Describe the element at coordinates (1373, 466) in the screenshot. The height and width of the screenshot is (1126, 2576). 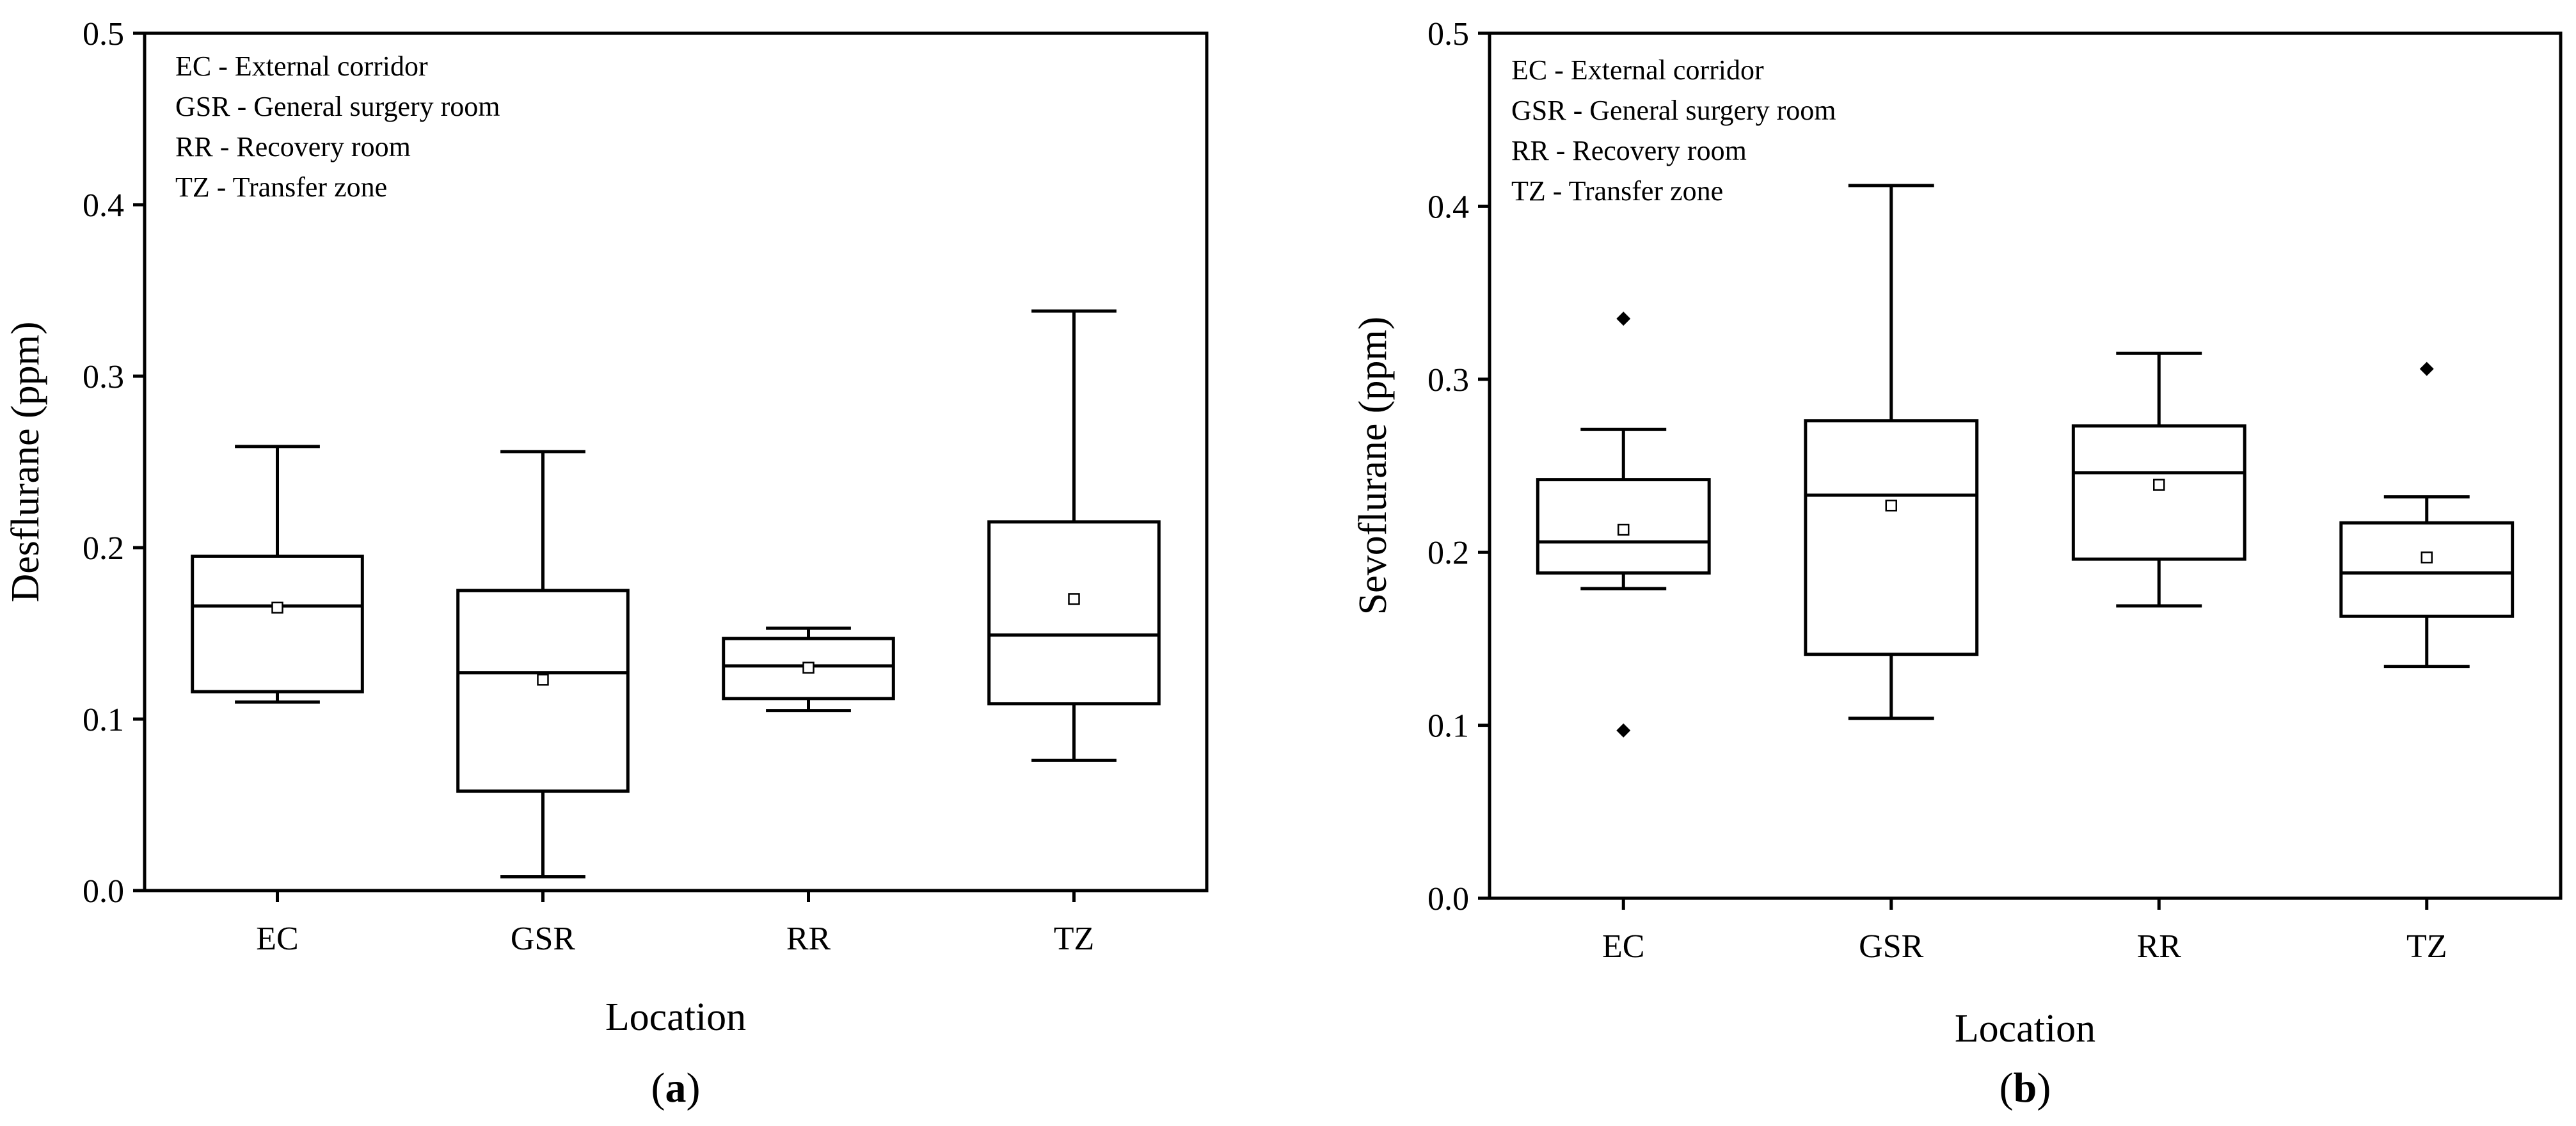
I see `y-axis-title: Sevoflurane (ppm)` at that location.